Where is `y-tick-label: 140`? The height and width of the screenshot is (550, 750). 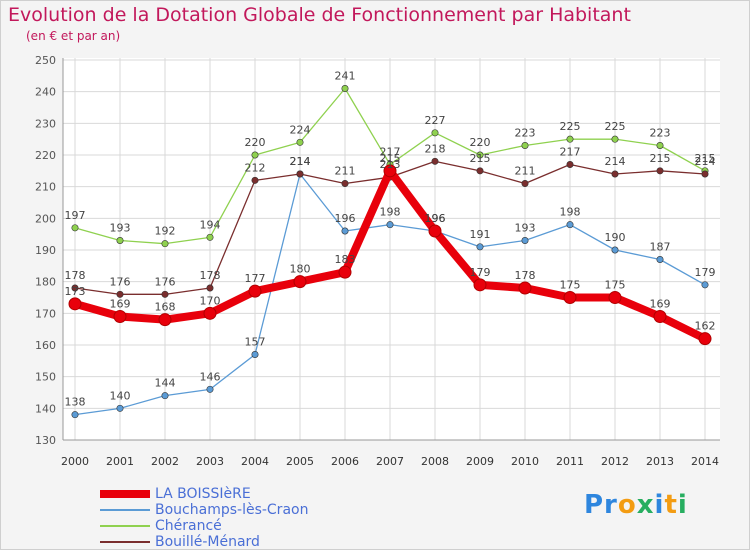 y-tick-label: 140 is located at coordinates (45, 408).